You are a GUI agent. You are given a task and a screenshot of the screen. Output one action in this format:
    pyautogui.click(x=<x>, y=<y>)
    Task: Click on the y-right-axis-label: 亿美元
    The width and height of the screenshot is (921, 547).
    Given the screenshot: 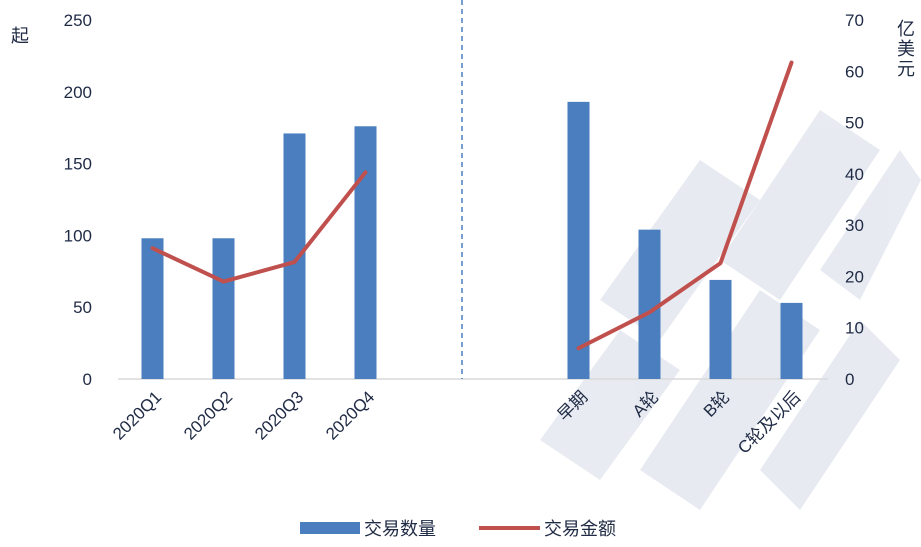 What is the action you would take?
    pyautogui.click(x=906, y=49)
    